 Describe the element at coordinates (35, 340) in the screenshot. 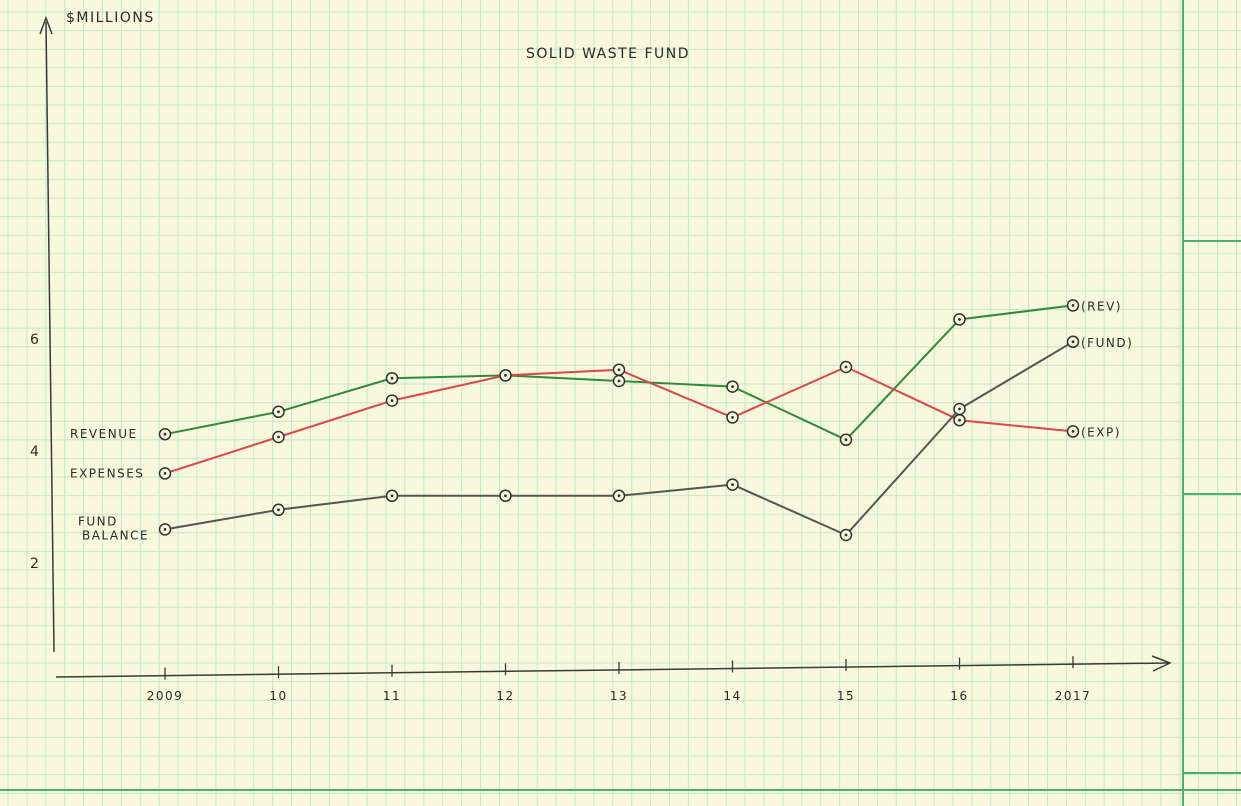

I see `y-tick-label: 6` at that location.